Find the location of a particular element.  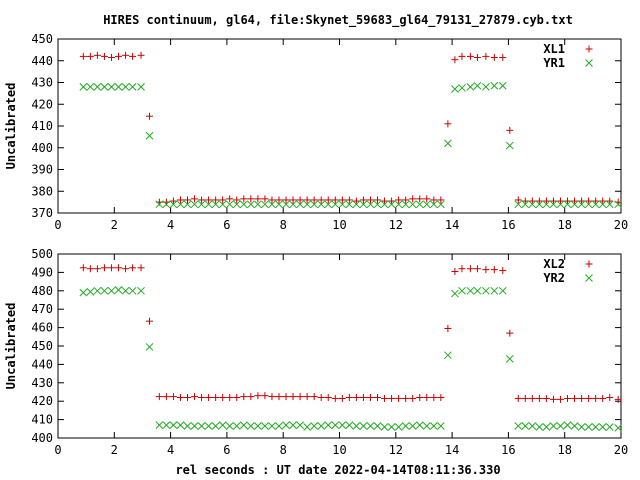

x-tick-label: 0 is located at coordinates (57, 450).